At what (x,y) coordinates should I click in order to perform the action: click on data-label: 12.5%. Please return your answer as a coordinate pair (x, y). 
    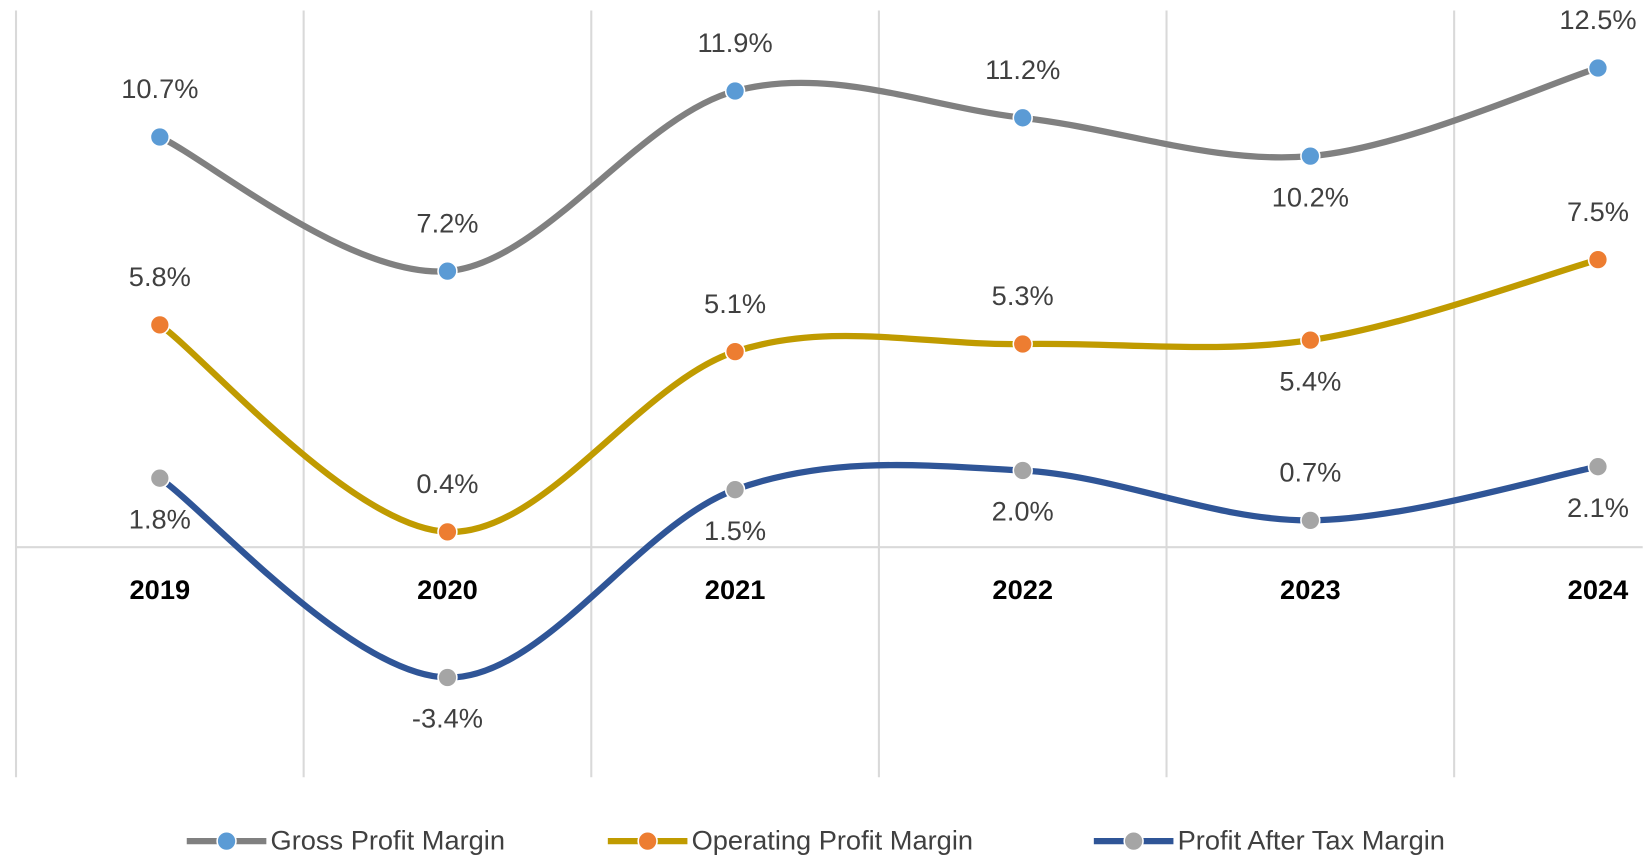
    Looking at the image, I should click on (1597, 19).